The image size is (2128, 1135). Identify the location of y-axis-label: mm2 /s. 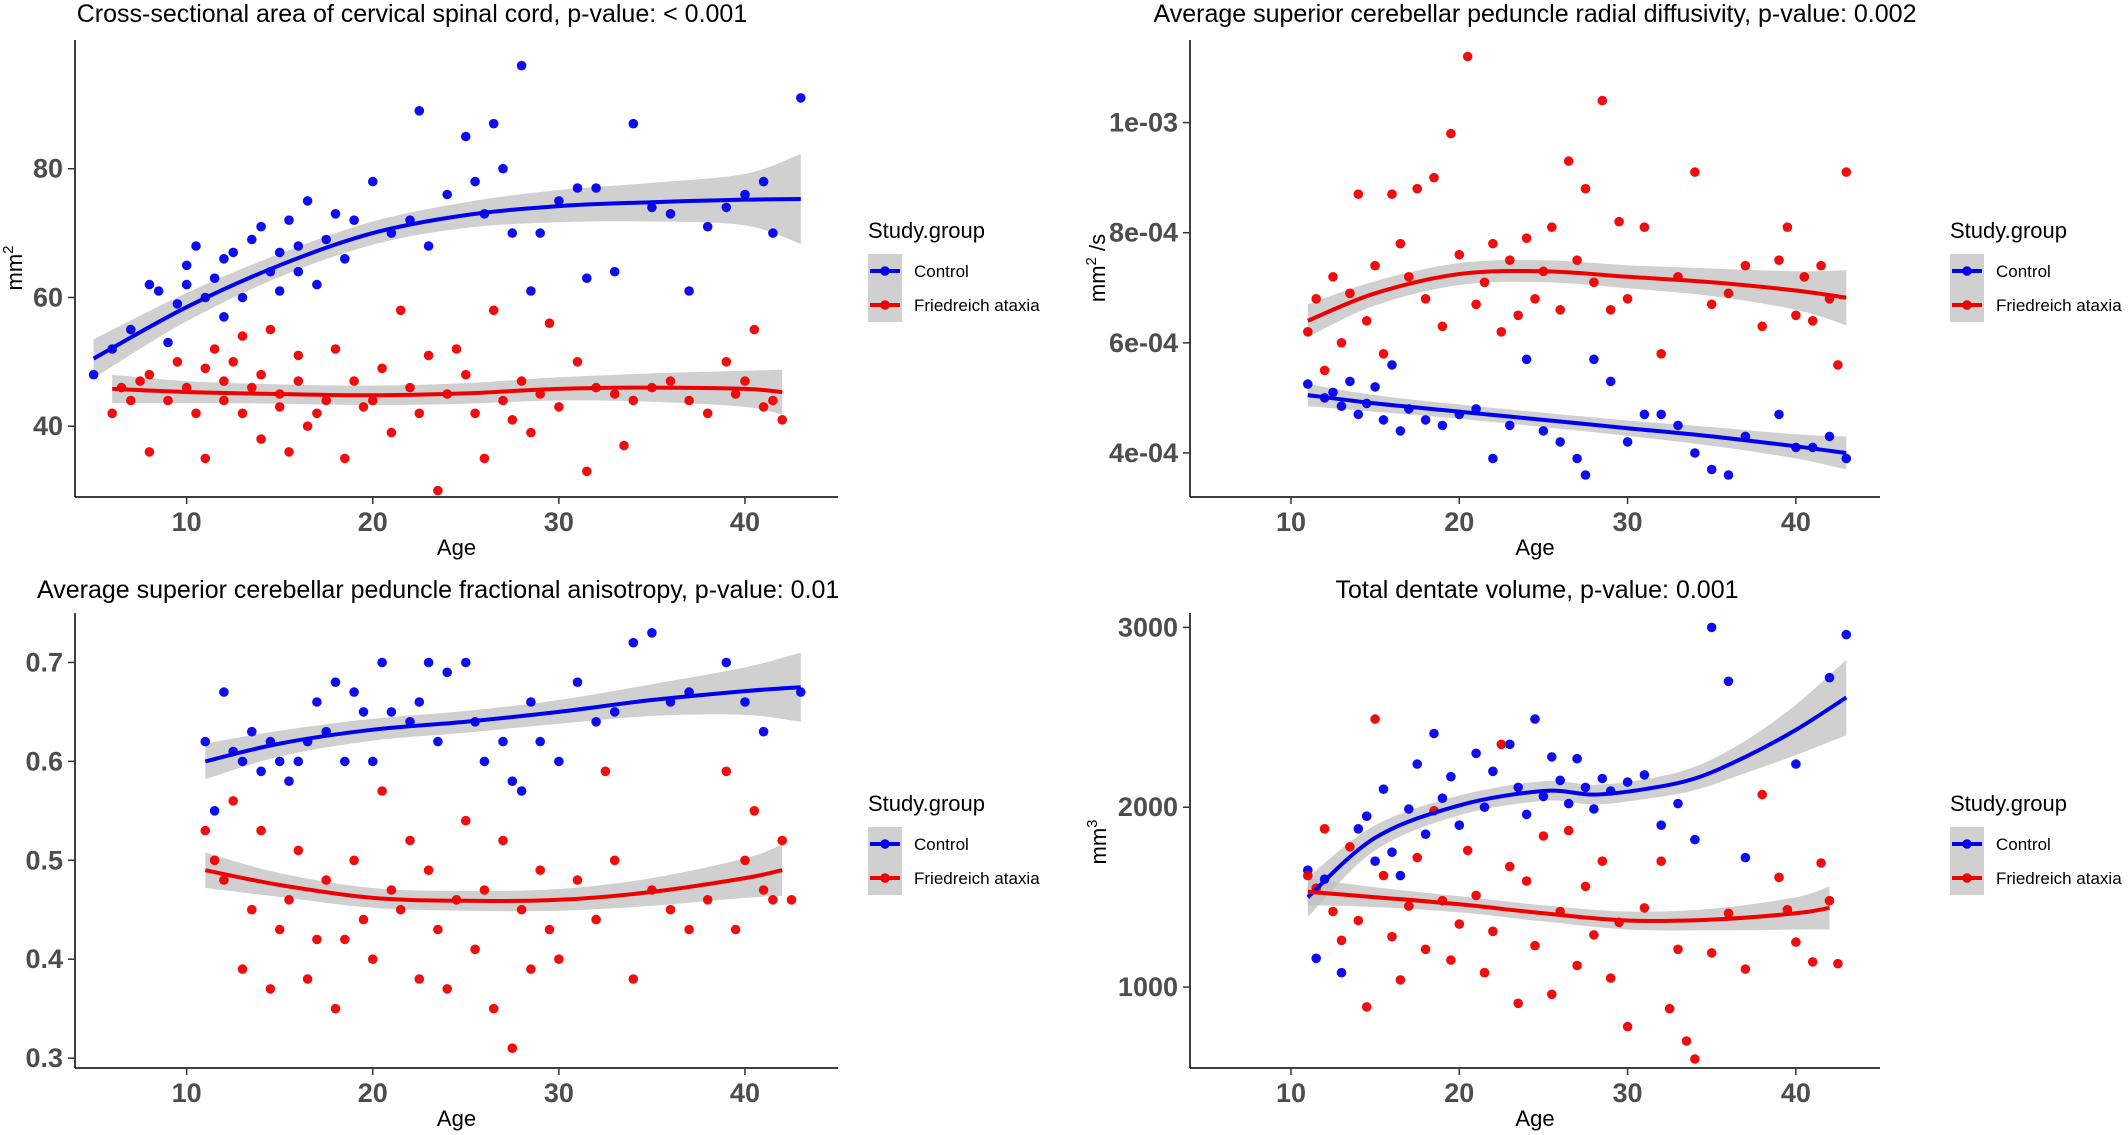
(1096, 268).